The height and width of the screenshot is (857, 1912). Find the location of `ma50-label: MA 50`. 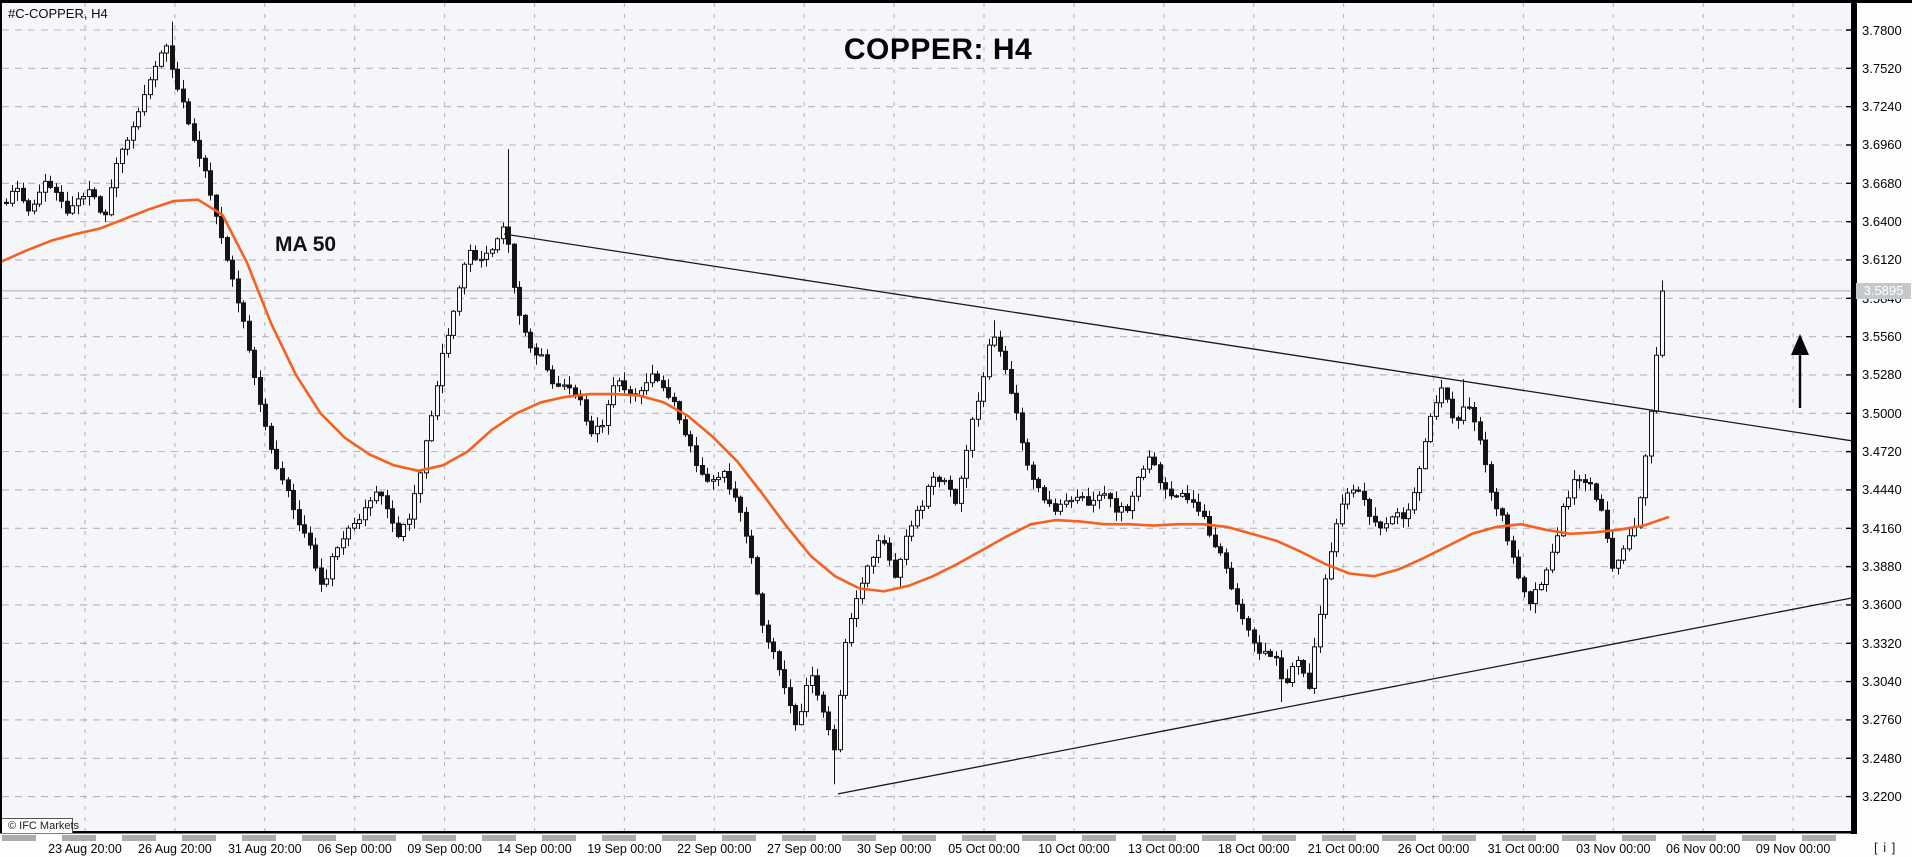

ma50-label: MA 50 is located at coordinates (306, 244).